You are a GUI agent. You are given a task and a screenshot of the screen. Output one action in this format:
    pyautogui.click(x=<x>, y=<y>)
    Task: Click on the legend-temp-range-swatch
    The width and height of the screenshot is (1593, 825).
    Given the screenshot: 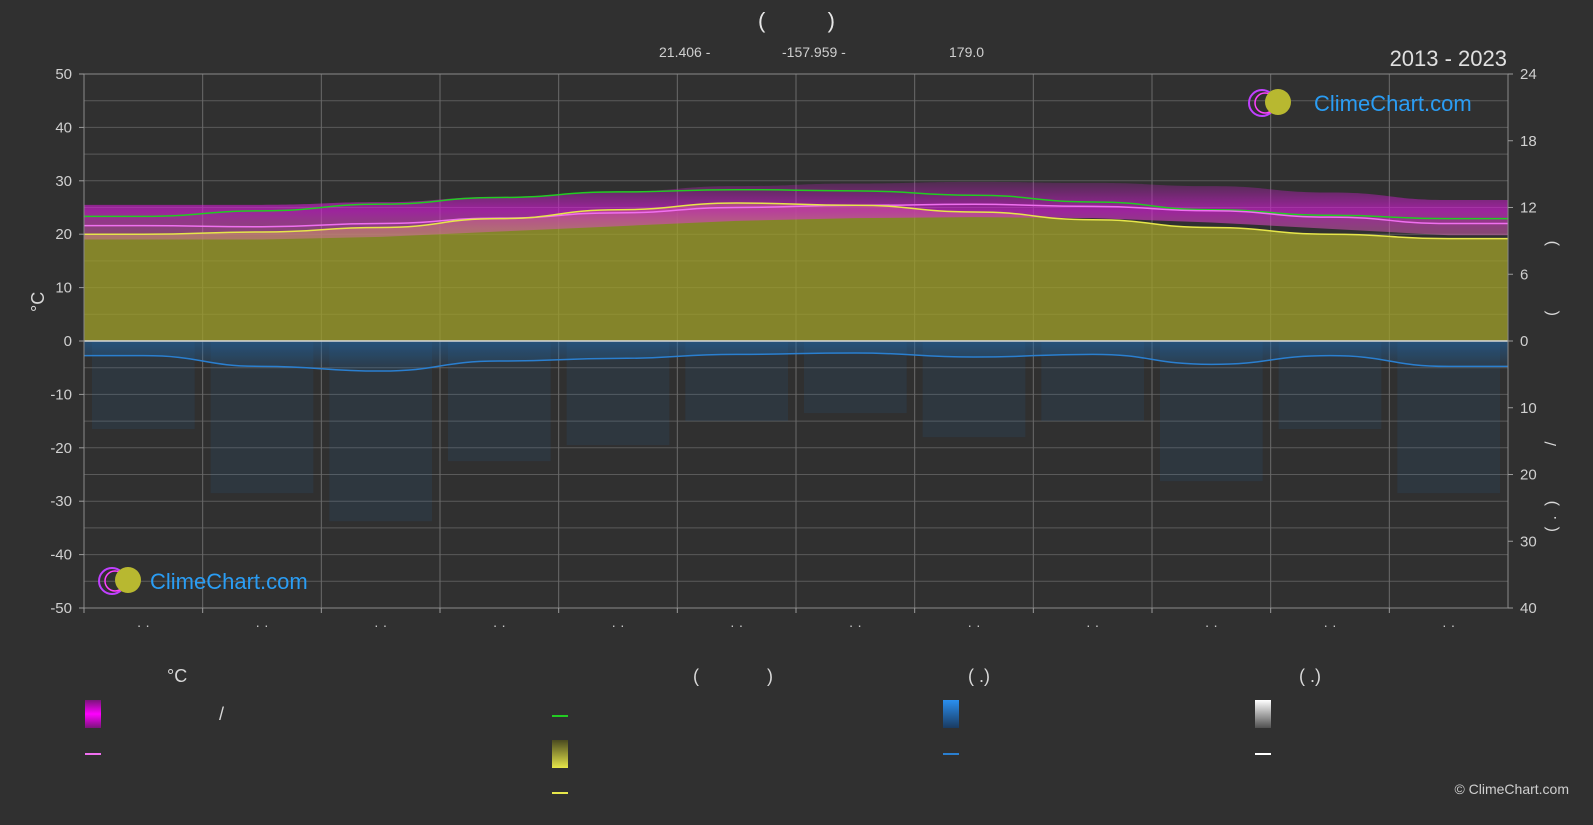 What is the action you would take?
    pyautogui.click(x=93, y=714)
    